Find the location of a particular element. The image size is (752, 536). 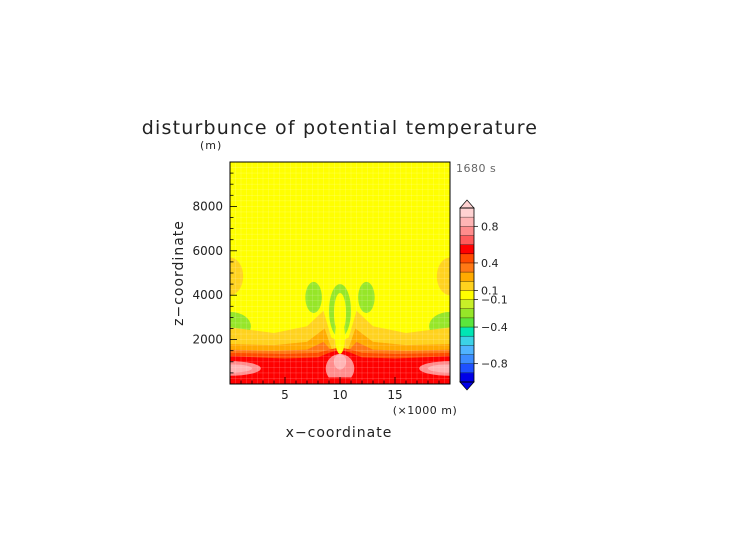

colorbar: 0.8 0.4 0.1−0.1 −0.4 −0.8 is located at coordinates (483, 295).